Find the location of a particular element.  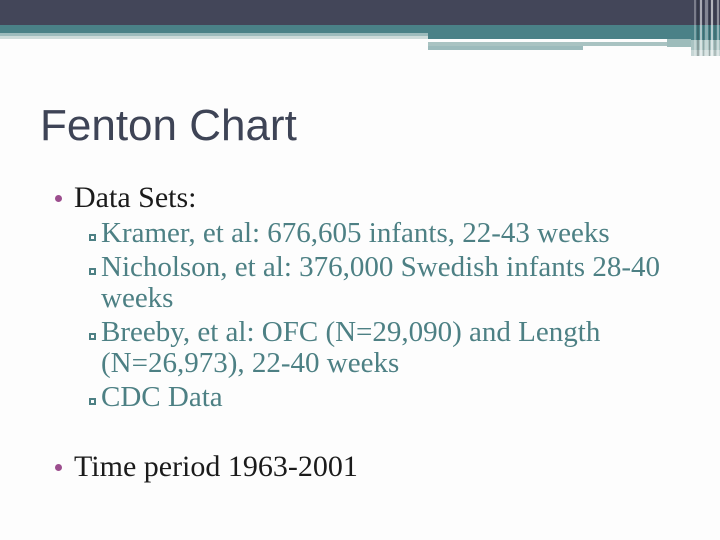

slide-title: Fenton Chart is located at coordinates (168, 125).